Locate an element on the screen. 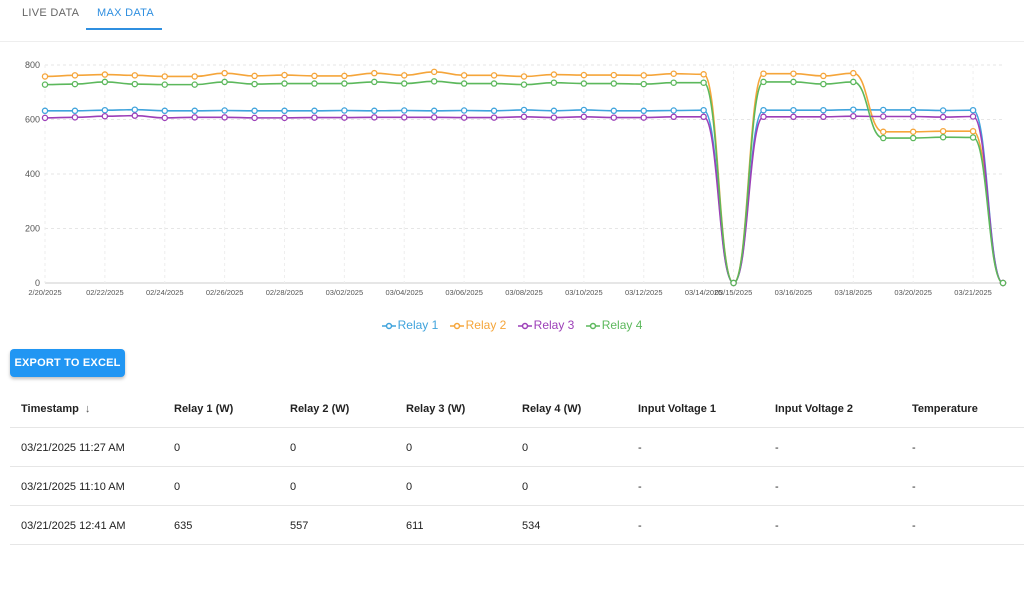  relay-1-cell: 0 is located at coordinates (177, 487).